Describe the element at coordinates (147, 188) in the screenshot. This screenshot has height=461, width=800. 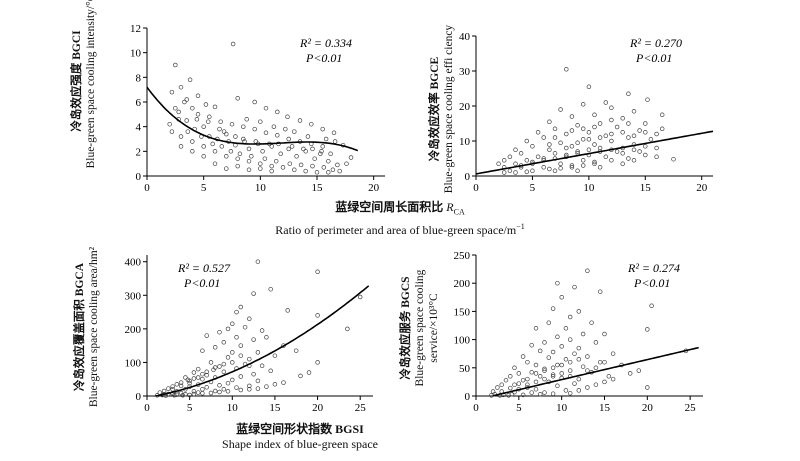
I see `panel-1-xtick-label: 0` at that location.